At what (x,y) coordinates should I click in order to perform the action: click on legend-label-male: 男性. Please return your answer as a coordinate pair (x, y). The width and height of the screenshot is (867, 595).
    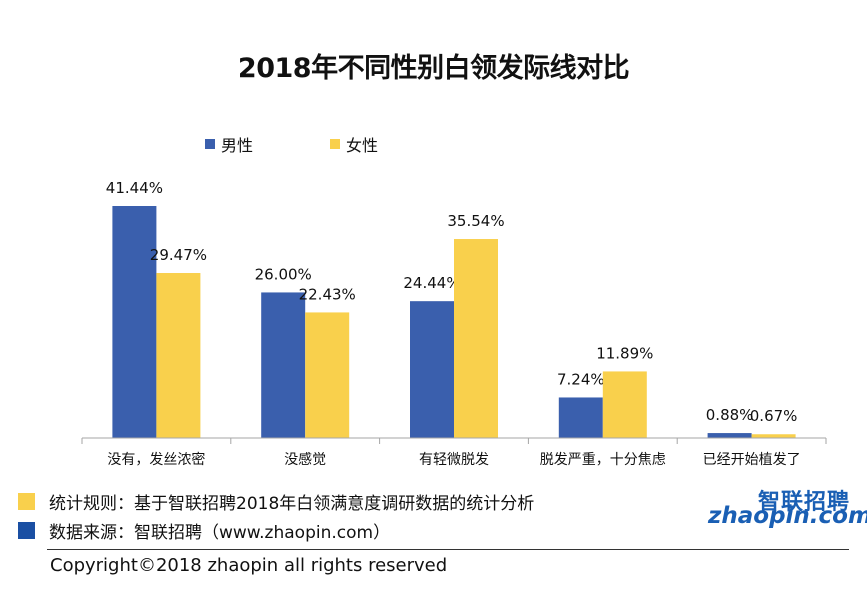
    Looking at the image, I should click on (237, 145).